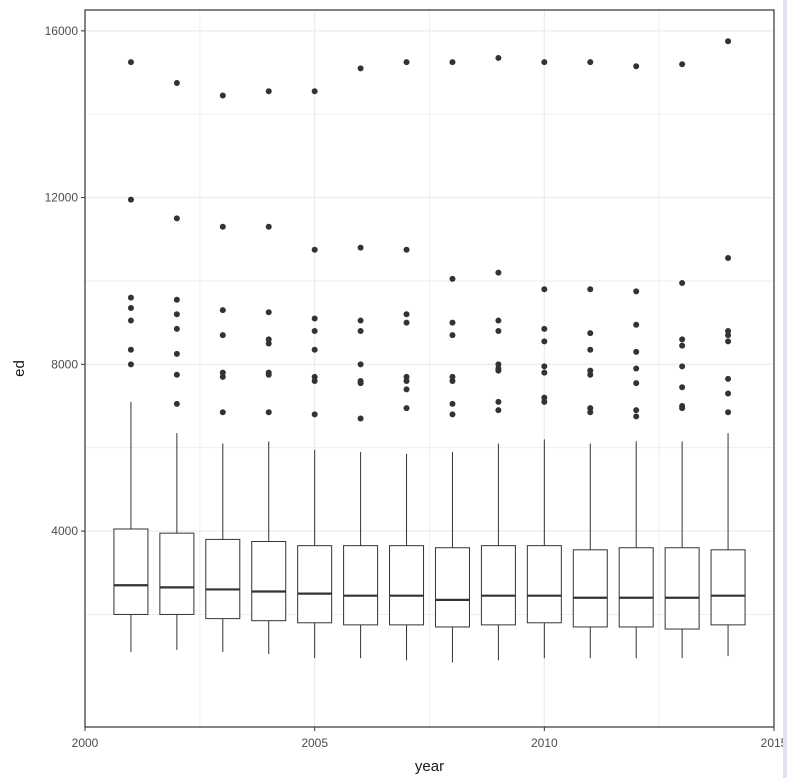 The image size is (787, 778). What do you see at coordinates (785, 389) in the screenshot?
I see `window-edge-strip` at bounding box center [785, 389].